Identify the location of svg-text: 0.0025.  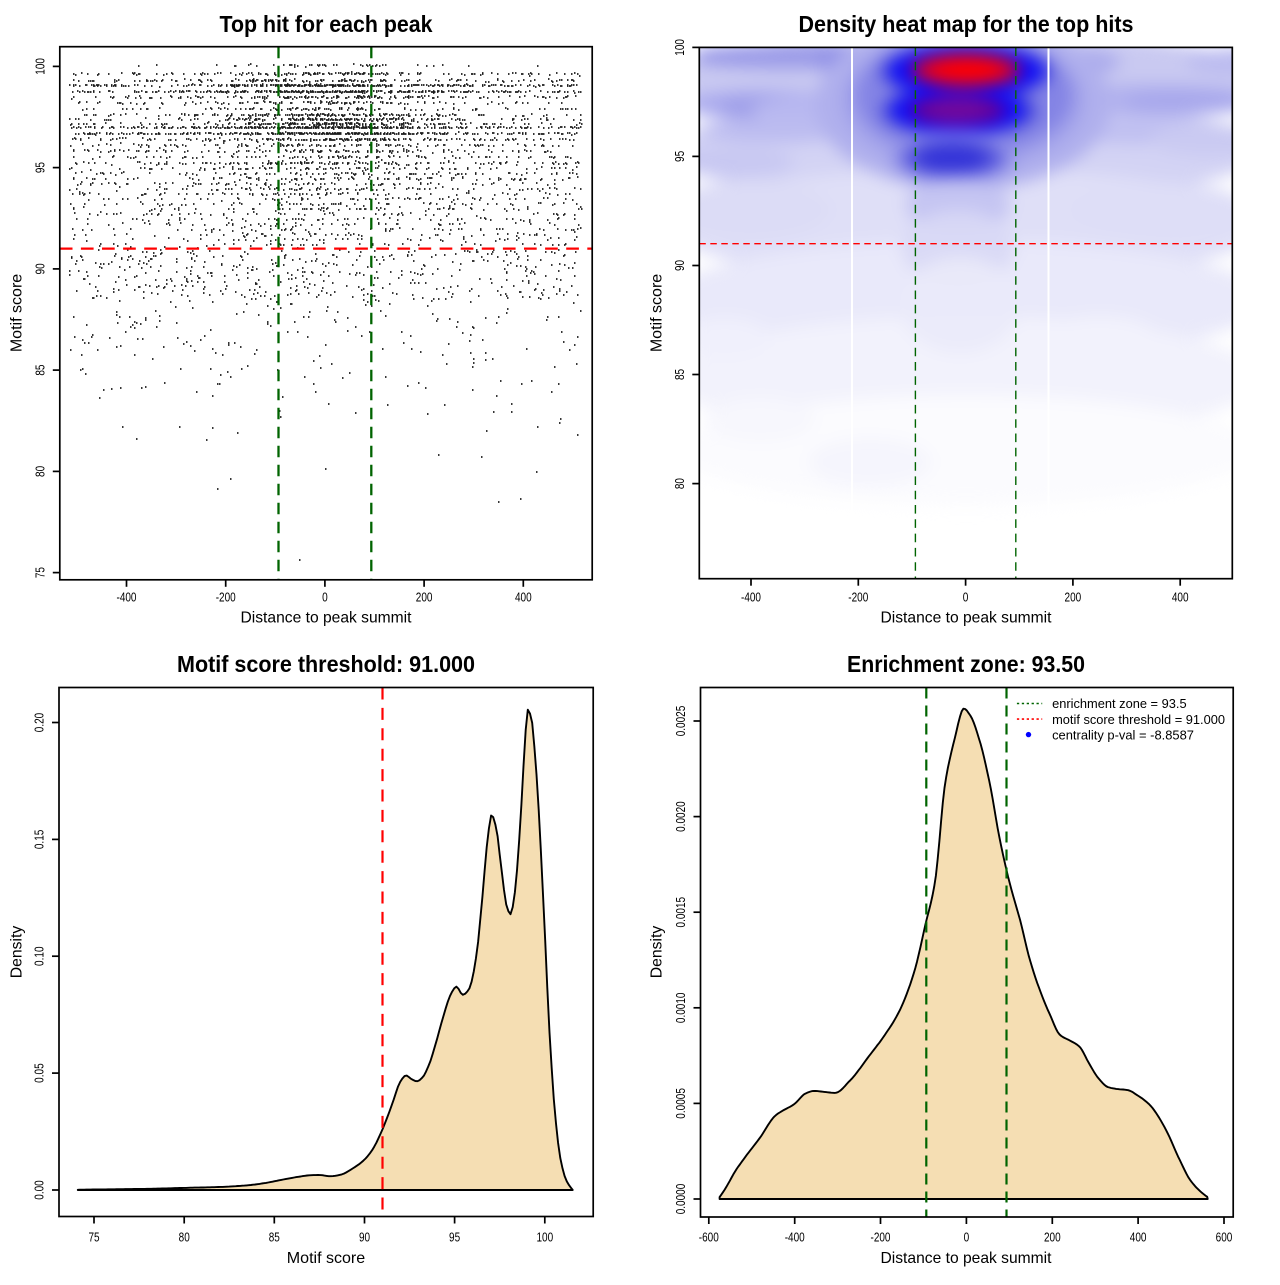
(681, 721).